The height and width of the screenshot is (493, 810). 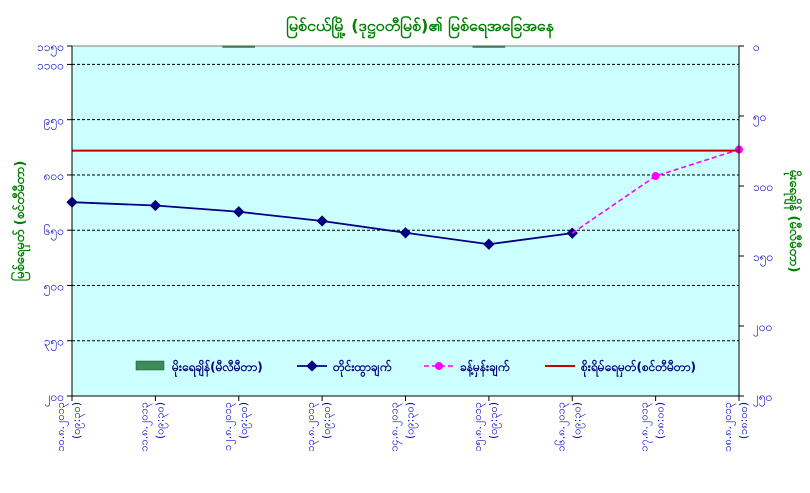 What do you see at coordinates (50, 65) in the screenshot?
I see `y-tick-label: ၁၁၀၀` at bounding box center [50, 65].